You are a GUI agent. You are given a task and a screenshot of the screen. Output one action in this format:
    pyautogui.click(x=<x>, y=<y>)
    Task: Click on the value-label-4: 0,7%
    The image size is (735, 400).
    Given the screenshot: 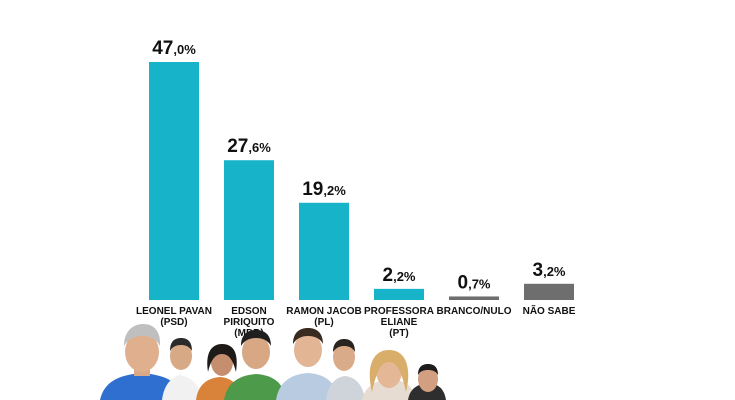 What is the action you would take?
    pyautogui.click(x=474, y=282)
    